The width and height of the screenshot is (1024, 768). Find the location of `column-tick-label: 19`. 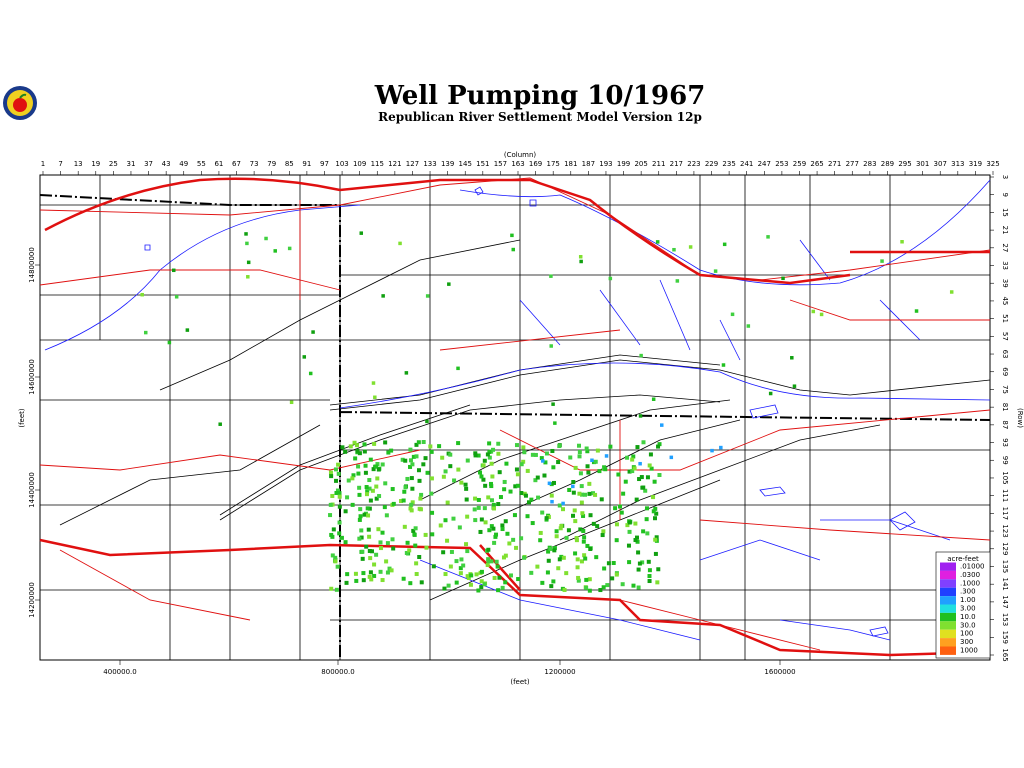

column-tick-label: 19 is located at coordinates (95, 164).